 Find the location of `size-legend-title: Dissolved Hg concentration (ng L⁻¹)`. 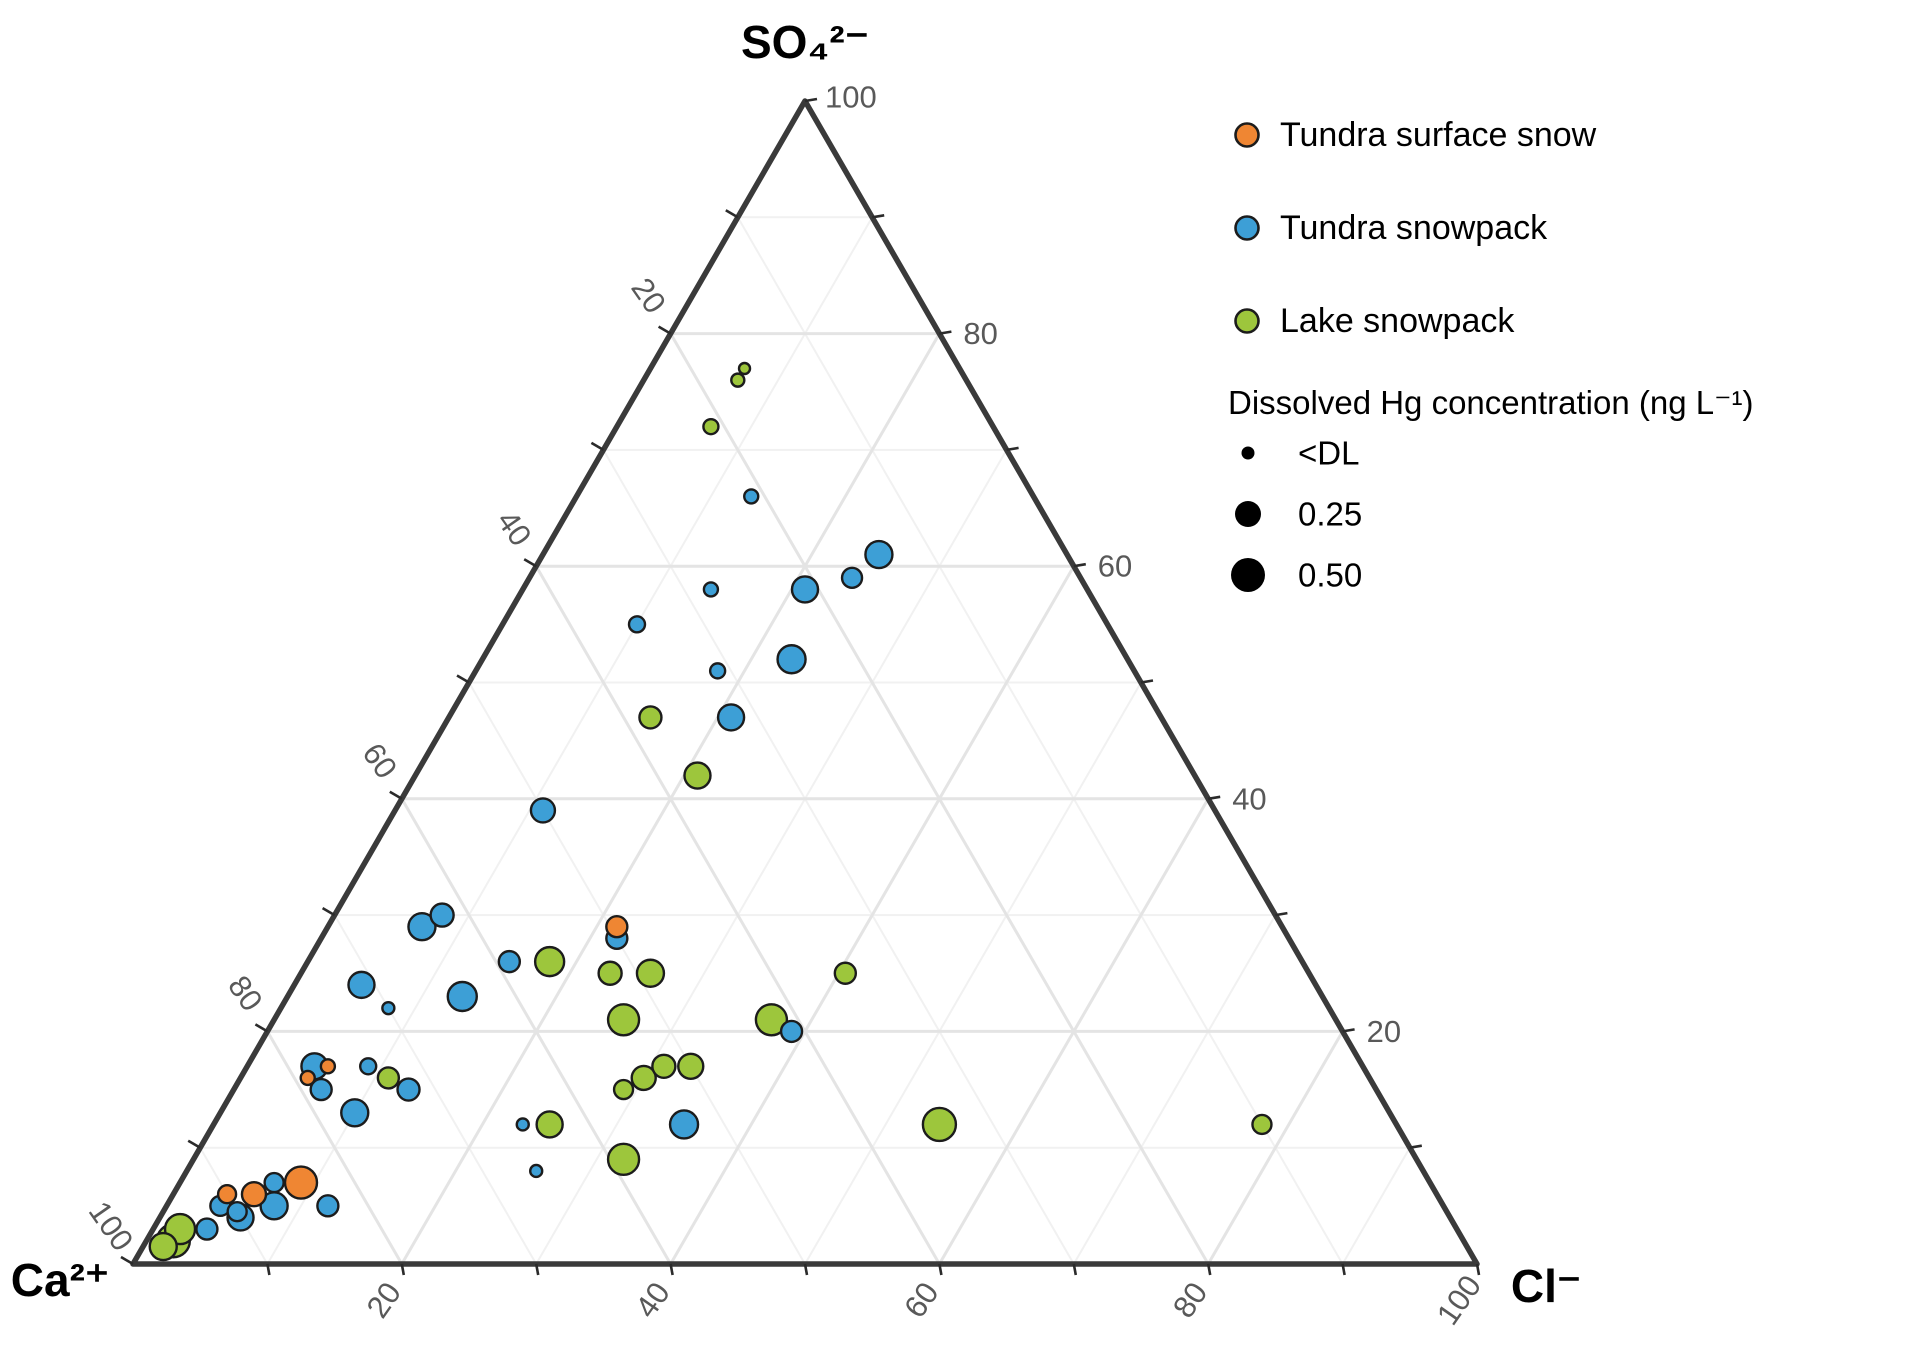

size-legend-title: Dissolved Hg concentration (ng L⁻¹) is located at coordinates (1491, 402).